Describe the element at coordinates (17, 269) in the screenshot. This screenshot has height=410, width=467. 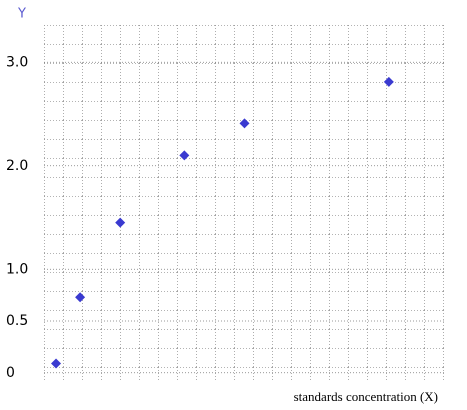
I see `y-tick-label: 1.0` at that location.